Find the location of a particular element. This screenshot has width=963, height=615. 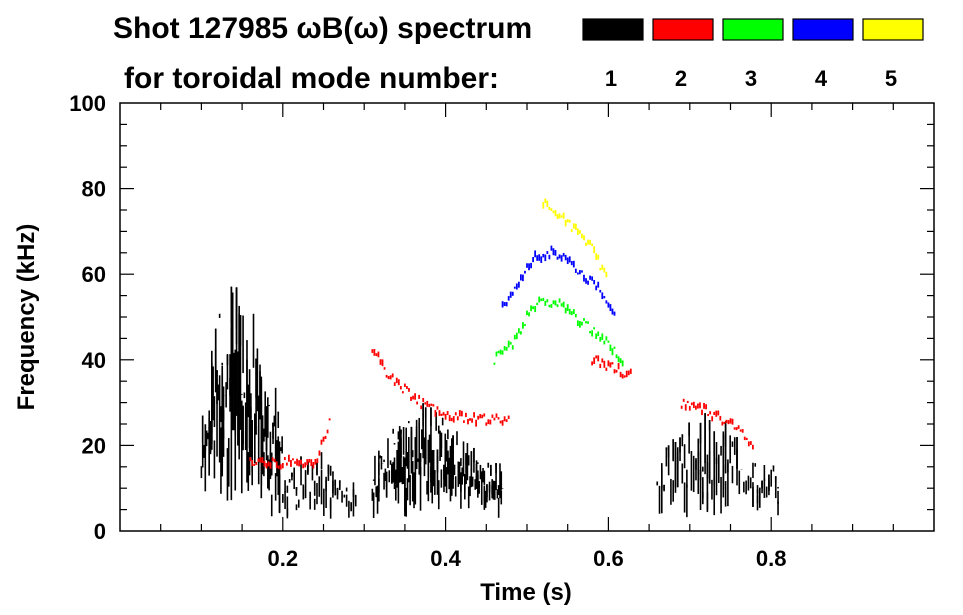

legend-label-mode-1: 1 is located at coordinates (611, 78).